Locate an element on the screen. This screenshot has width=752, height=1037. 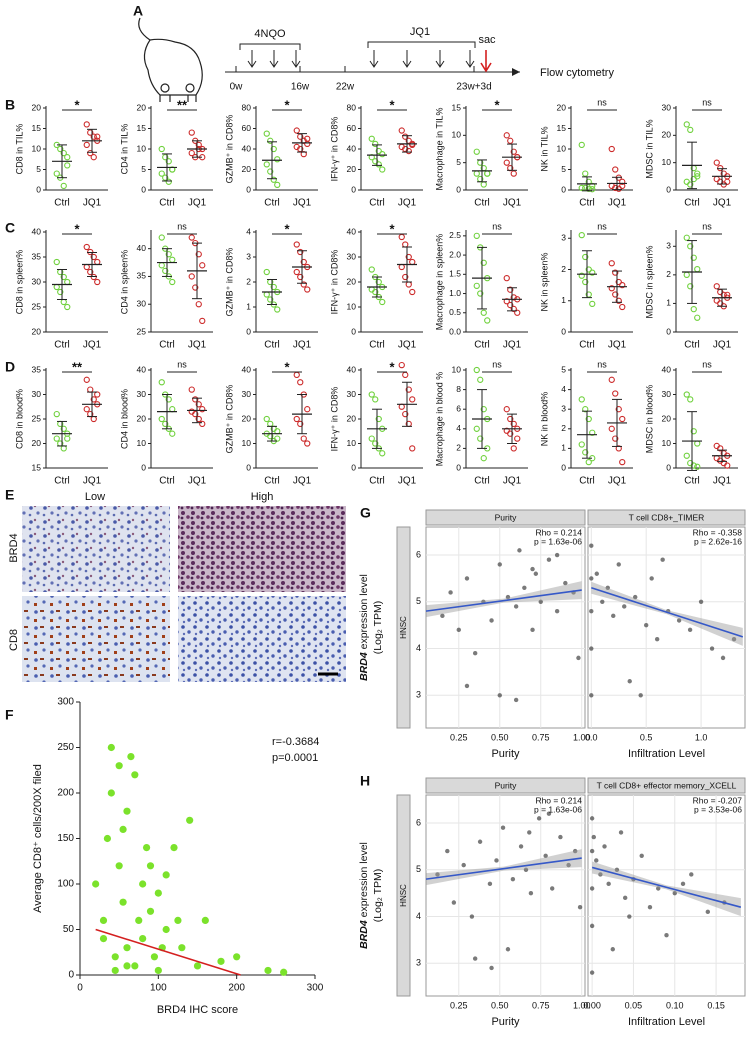
stat-label: Rho = 0.214 is located at coordinates (558, 800).